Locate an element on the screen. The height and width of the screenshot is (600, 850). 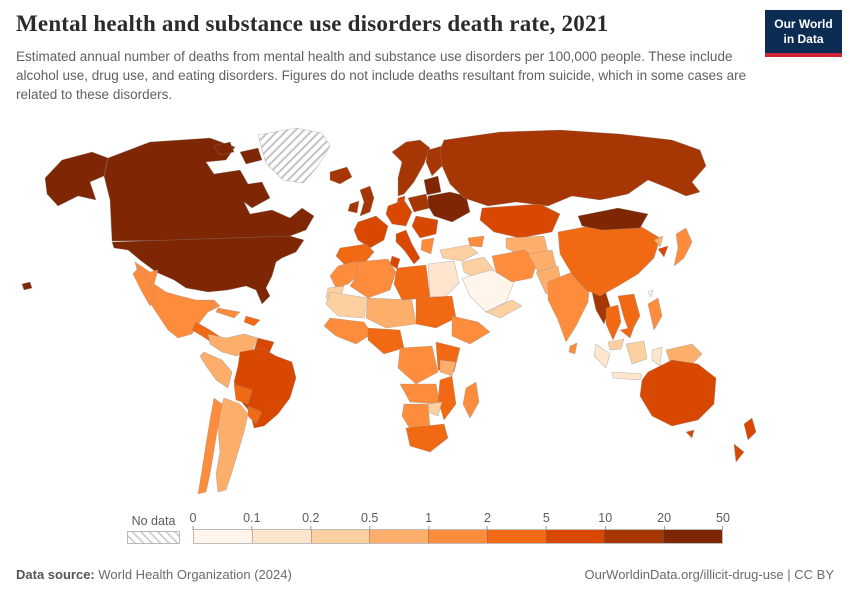
region-egypt is located at coordinates (443, 279).